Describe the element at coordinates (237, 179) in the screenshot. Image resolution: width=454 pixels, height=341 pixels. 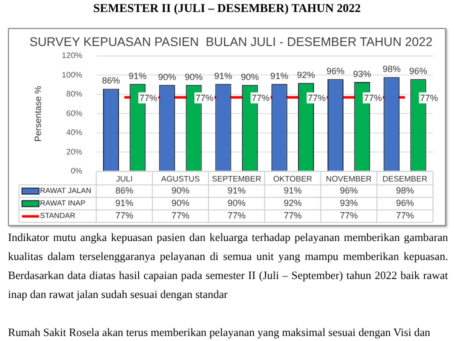
I see `x-tick-label: SEPTEMBER` at that location.